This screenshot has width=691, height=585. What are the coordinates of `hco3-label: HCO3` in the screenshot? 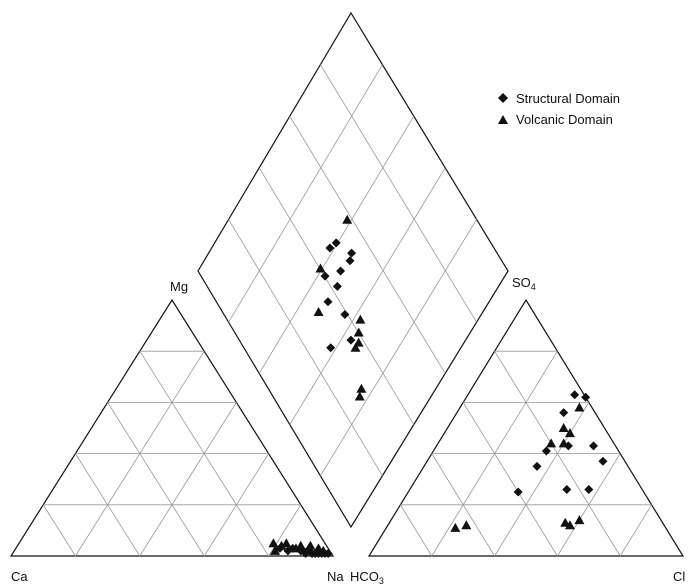 It's located at (367, 577).